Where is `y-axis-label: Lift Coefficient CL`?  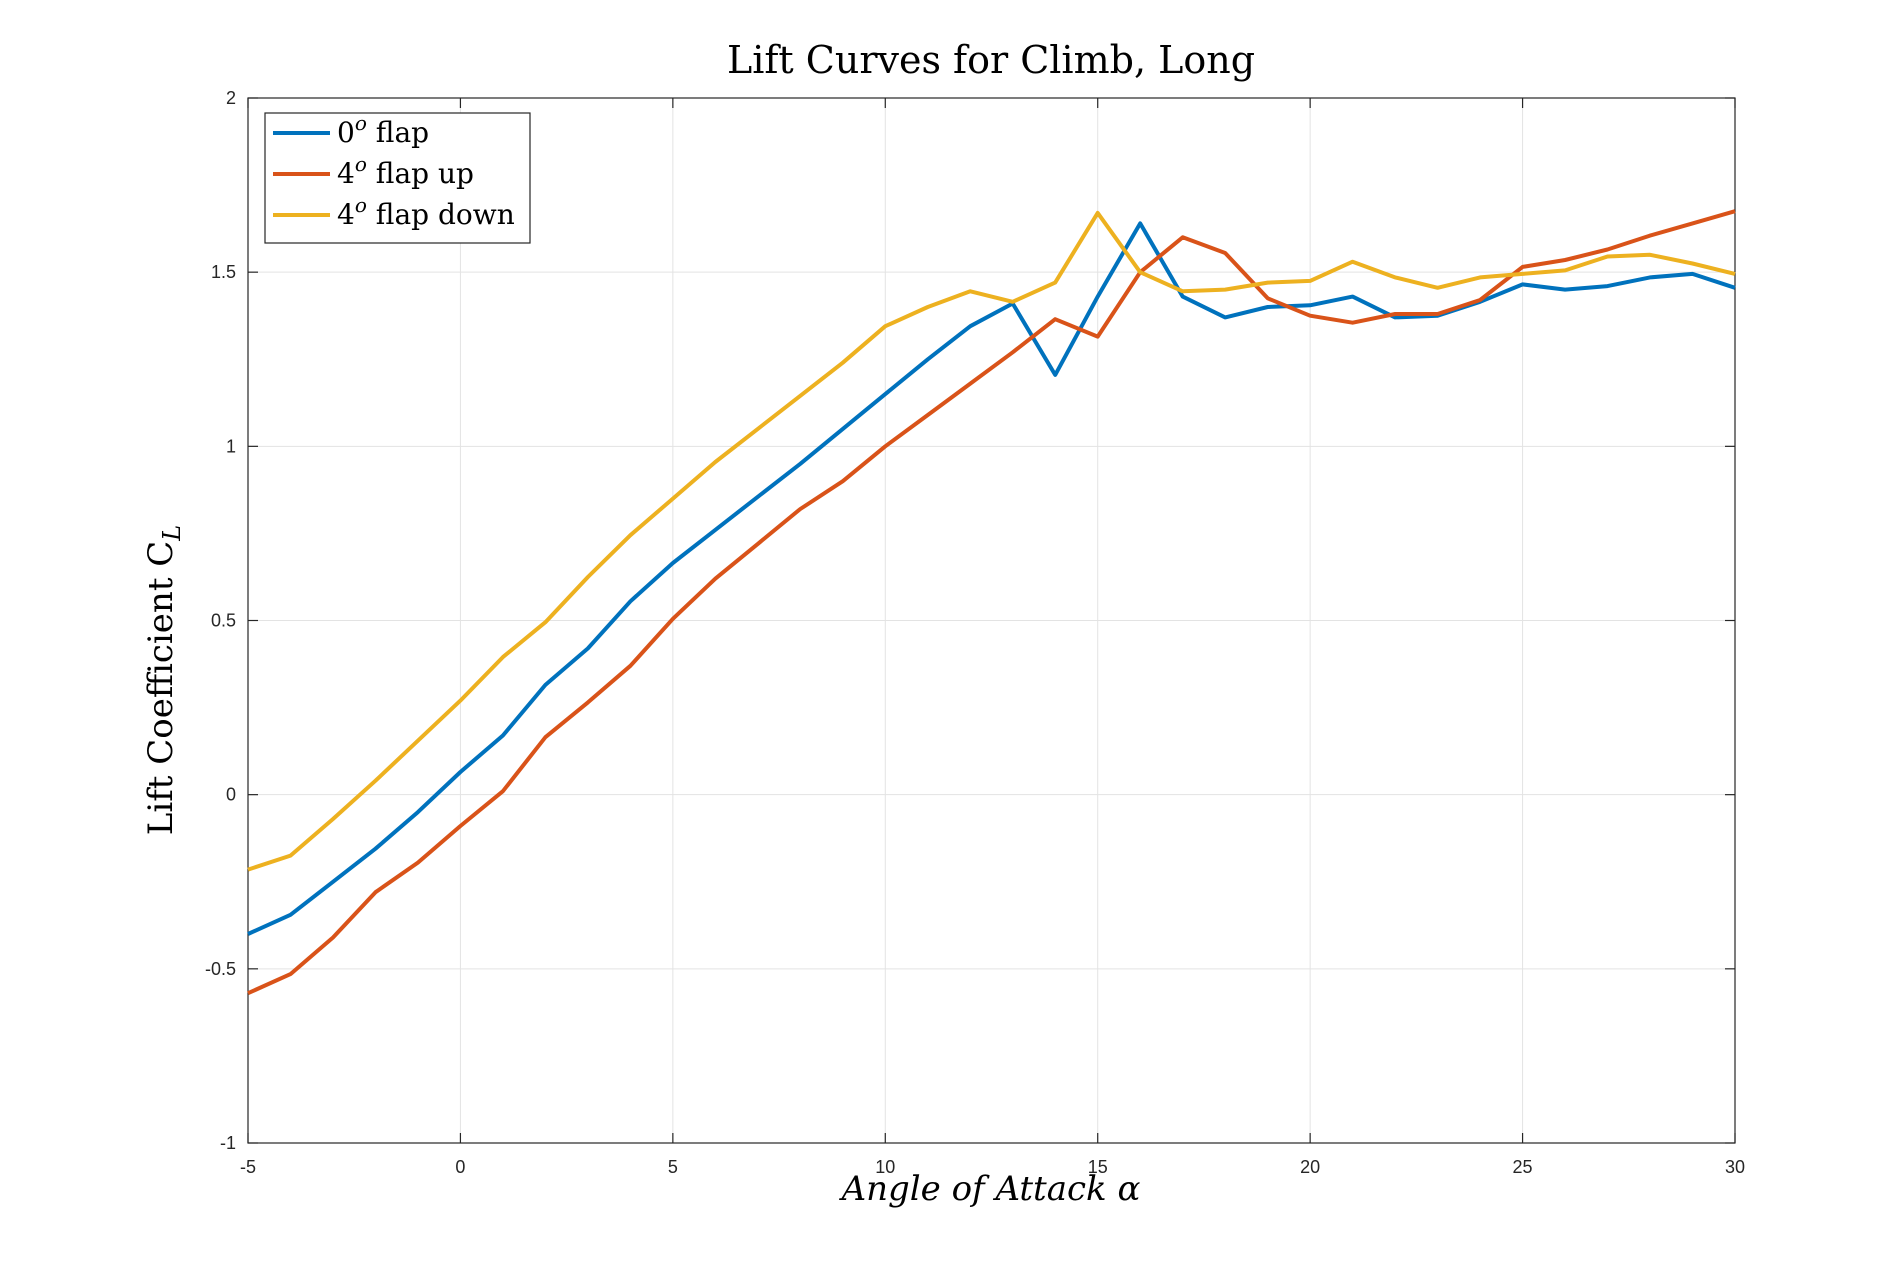
y-axis-label: Lift Coefficient CL is located at coordinates (163, 680).